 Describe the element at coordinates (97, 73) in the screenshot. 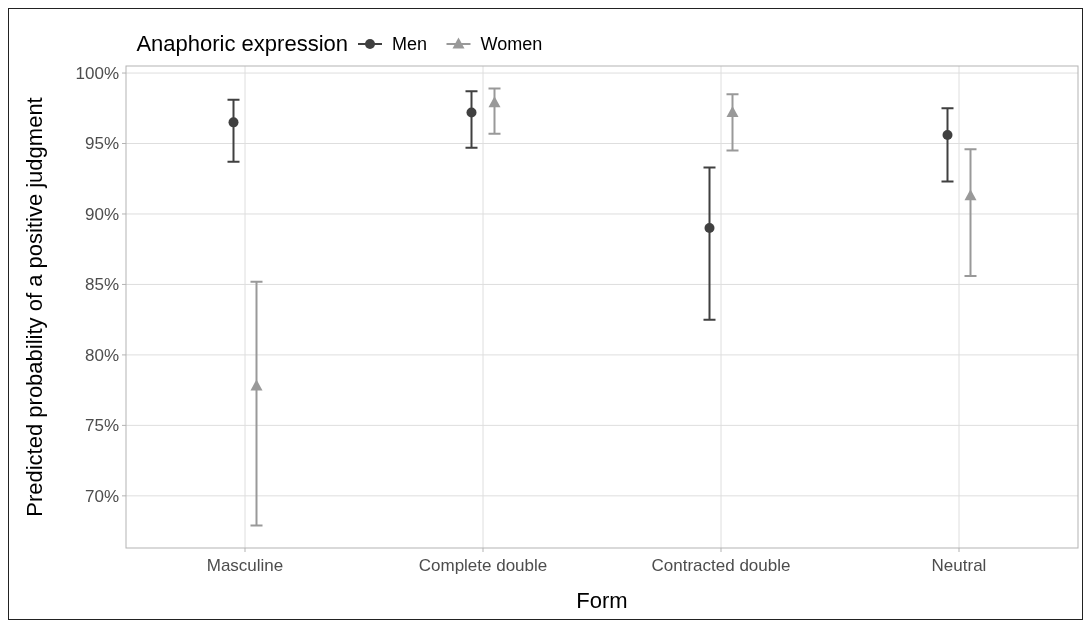

I see `y-tick-label: 100%` at that location.